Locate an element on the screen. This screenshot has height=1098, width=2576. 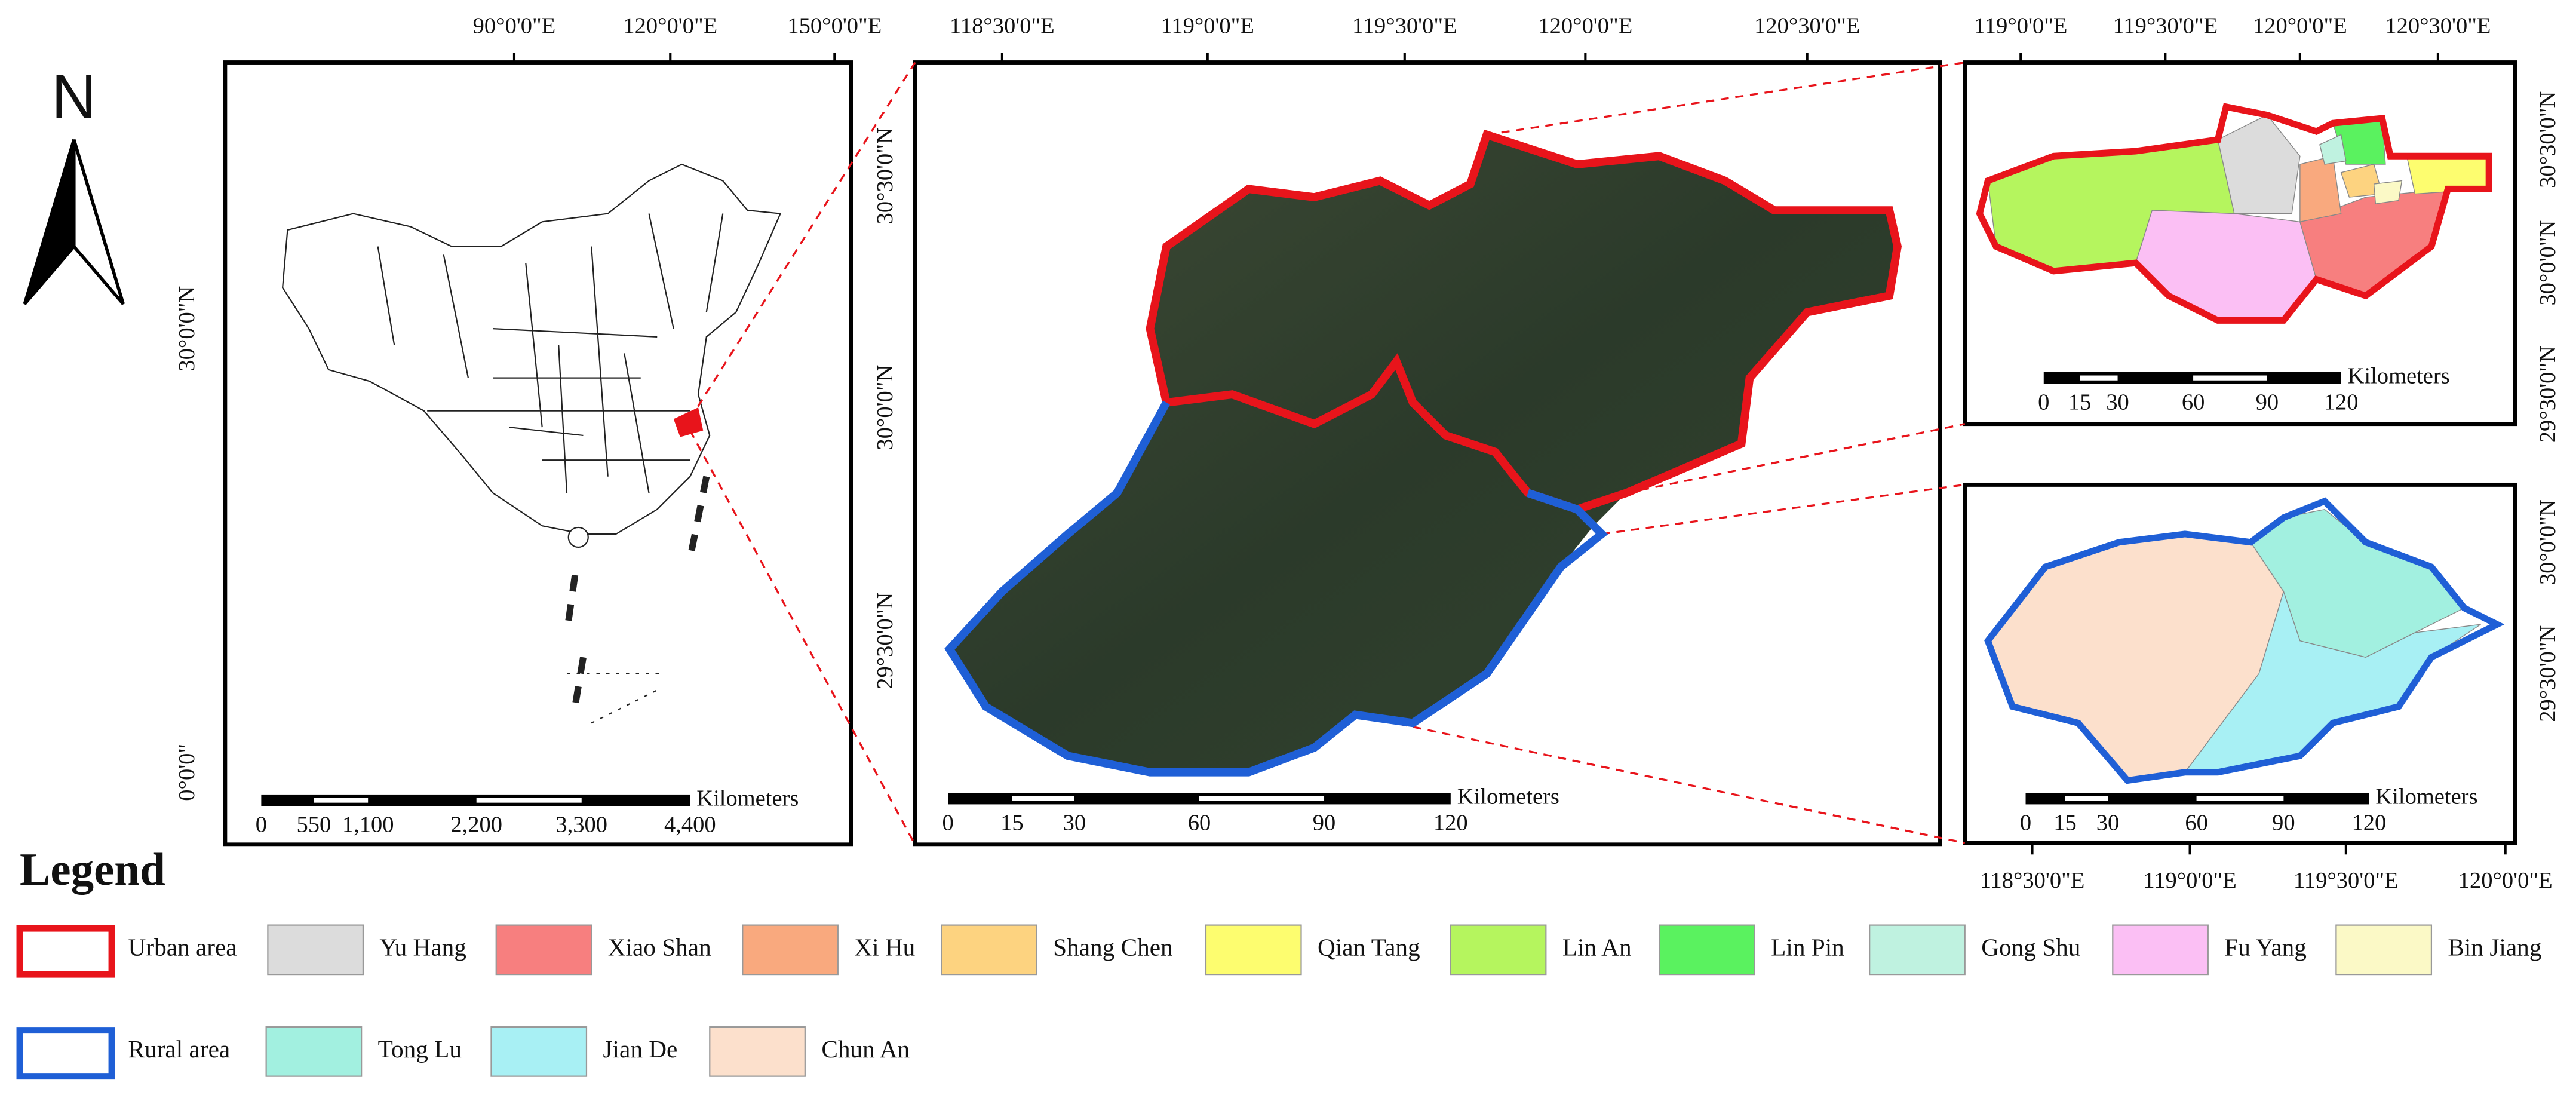
panel-frame is located at coordinates (2240, 663).